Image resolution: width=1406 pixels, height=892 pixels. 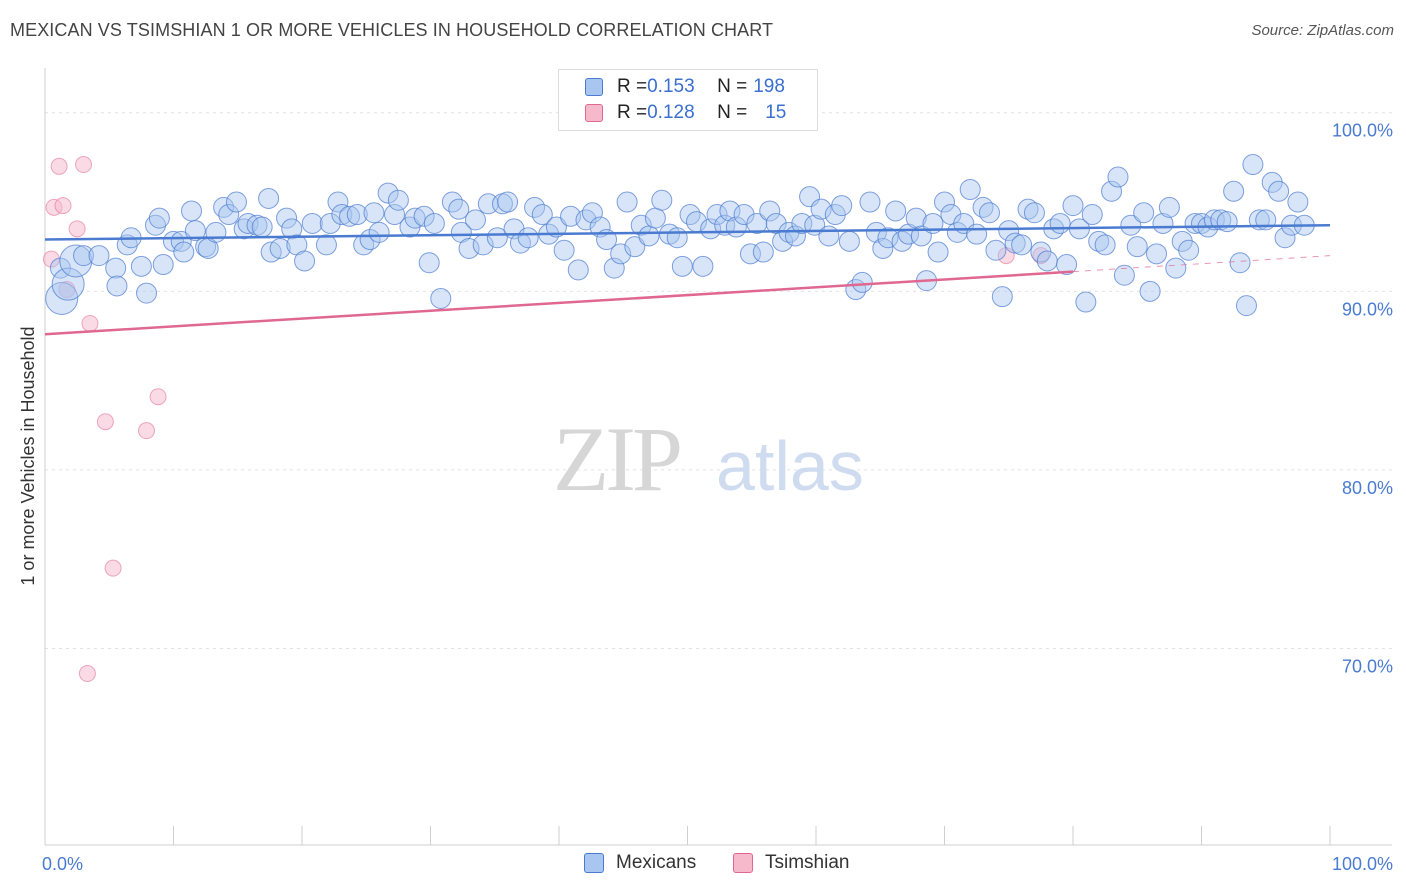 What do you see at coordinates (640, 863) in the screenshot?
I see `legend-item-mexicans: Mexicans` at bounding box center [640, 863].